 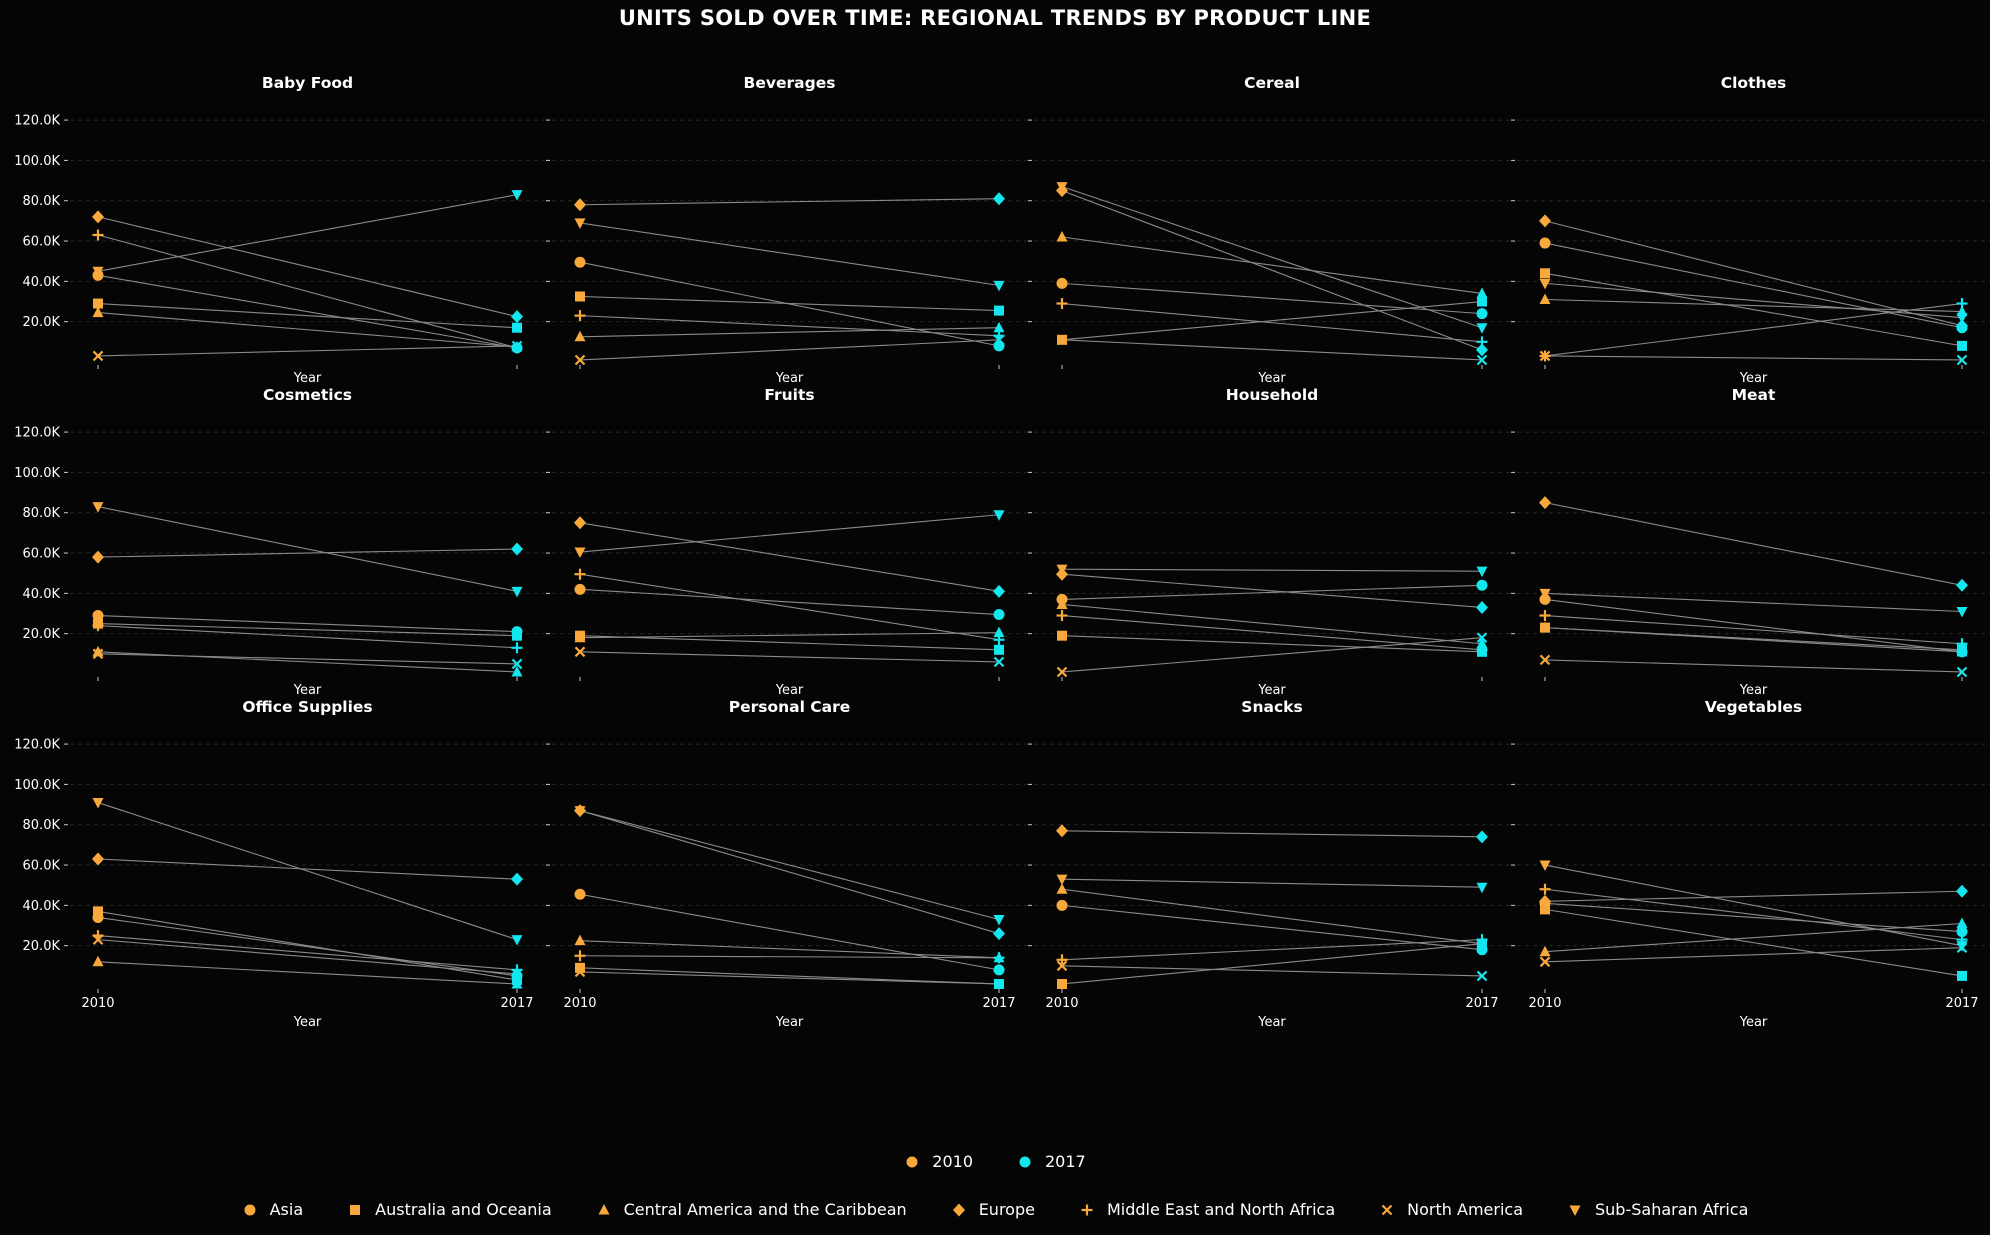 What do you see at coordinates (1672, 1209) in the screenshot?
I see `legend-label: Sub-Saharan Africa` at bounding box center [1672, 1209].